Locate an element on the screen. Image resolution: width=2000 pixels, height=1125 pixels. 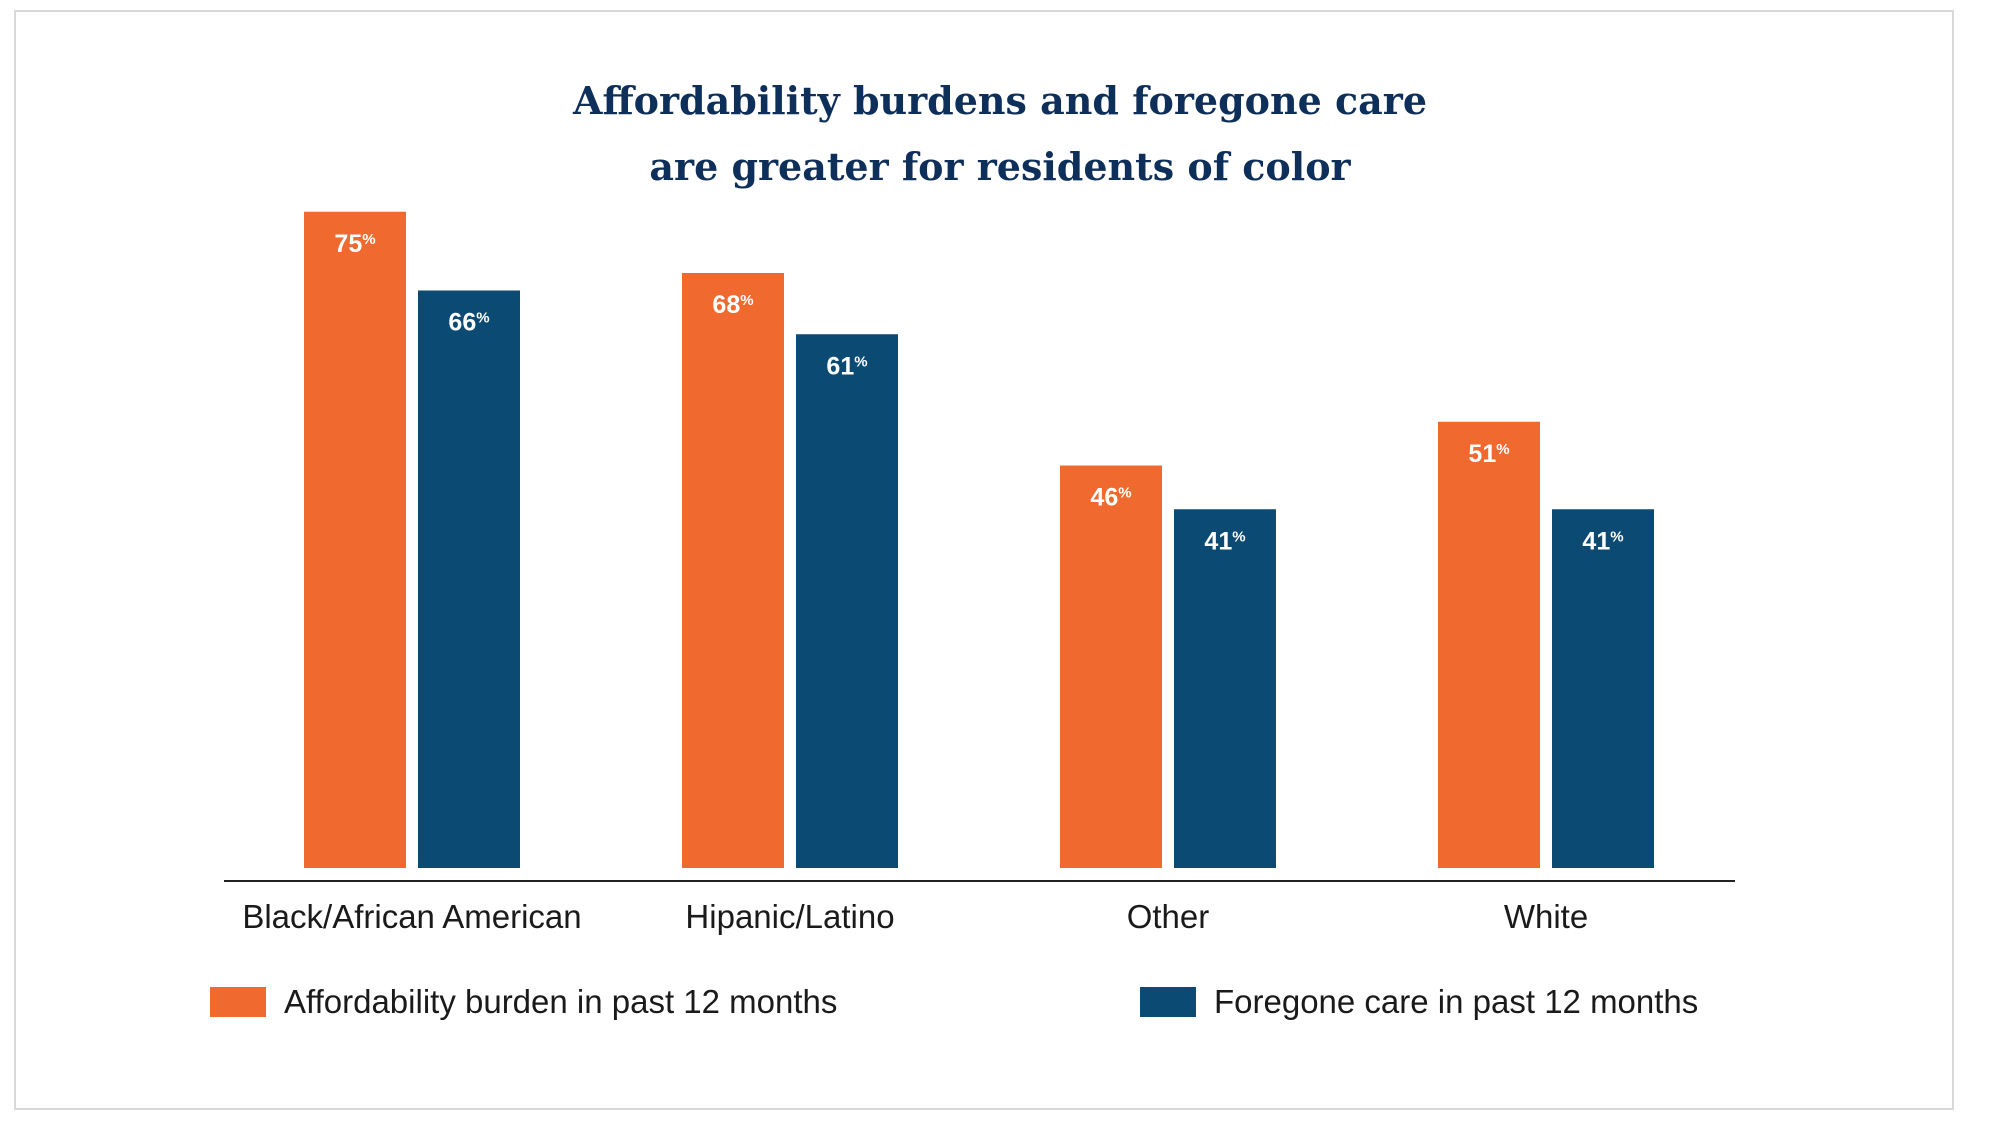
chart-title-line-1: Affordability burdens and foregone care is located at coordinates (1000, 100).